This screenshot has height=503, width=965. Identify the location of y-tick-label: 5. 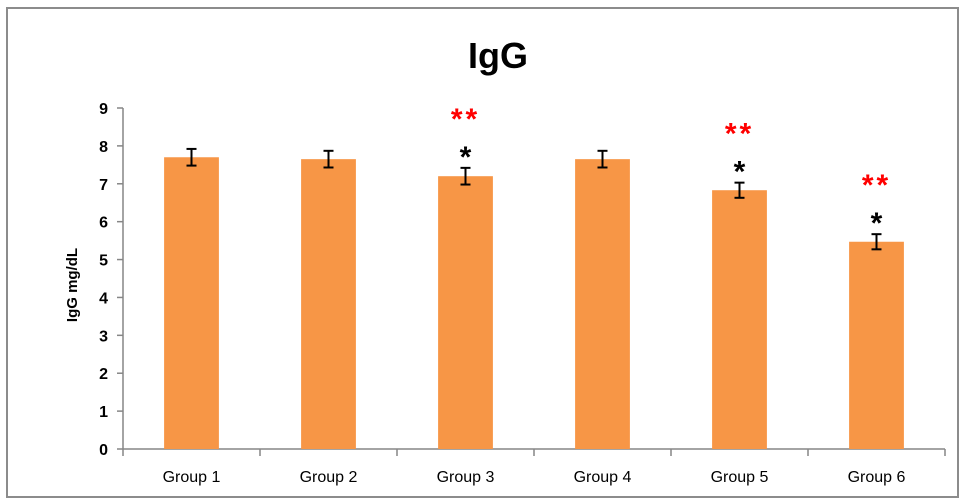
(103, 261).